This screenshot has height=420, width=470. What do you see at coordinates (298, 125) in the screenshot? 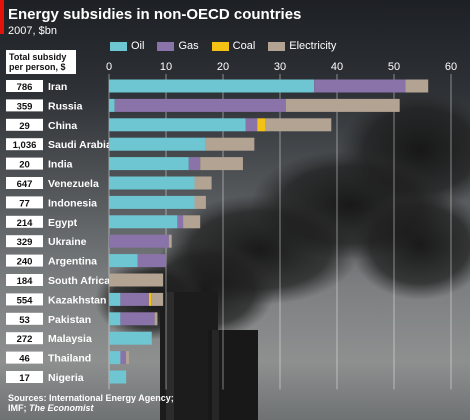
I see `bar-china-electricity` at bounding box center [298, 125].